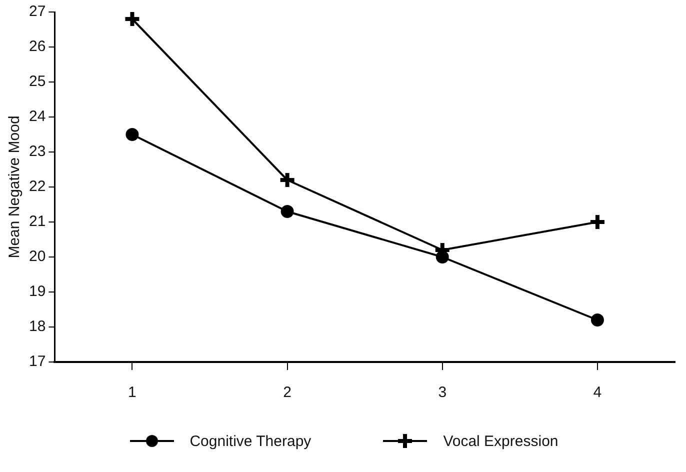  Describe the element at coordinates (37, 117) in the screenshot. I see `y-tick-label: 24` at that location.